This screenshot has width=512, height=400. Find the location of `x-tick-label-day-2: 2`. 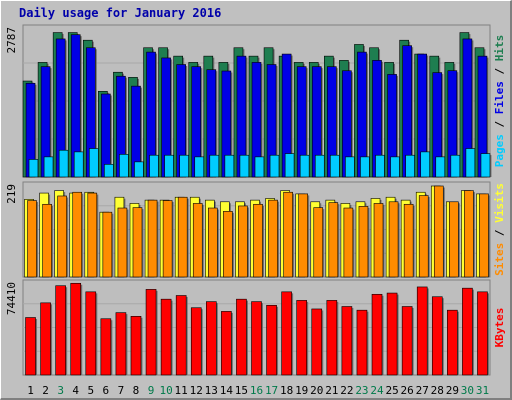

x-tick-label-day-2: 2 is located at coordinates (45, 390).